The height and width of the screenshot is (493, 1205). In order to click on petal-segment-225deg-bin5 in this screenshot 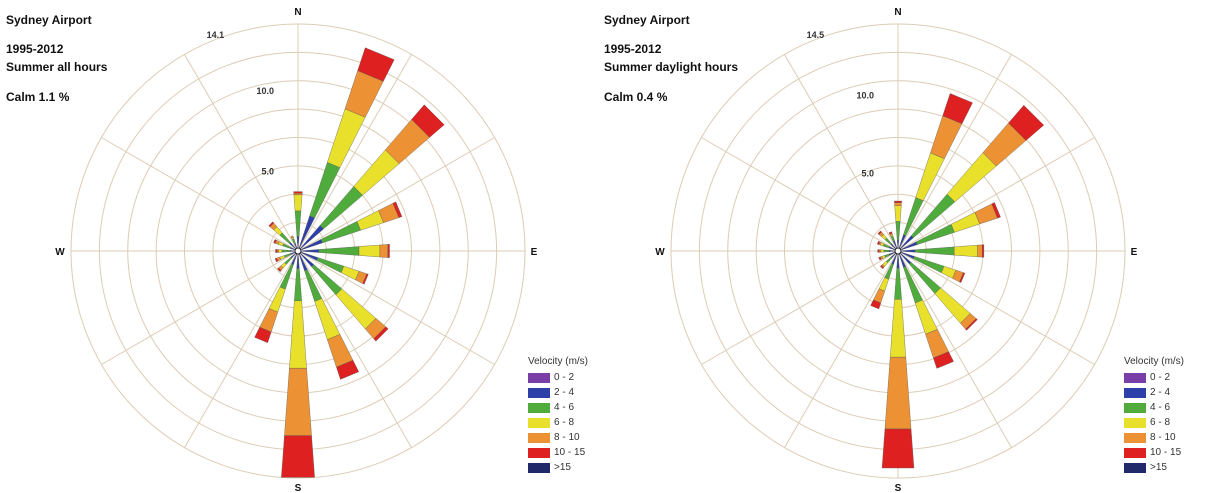, I will do `click(881, 267)`.